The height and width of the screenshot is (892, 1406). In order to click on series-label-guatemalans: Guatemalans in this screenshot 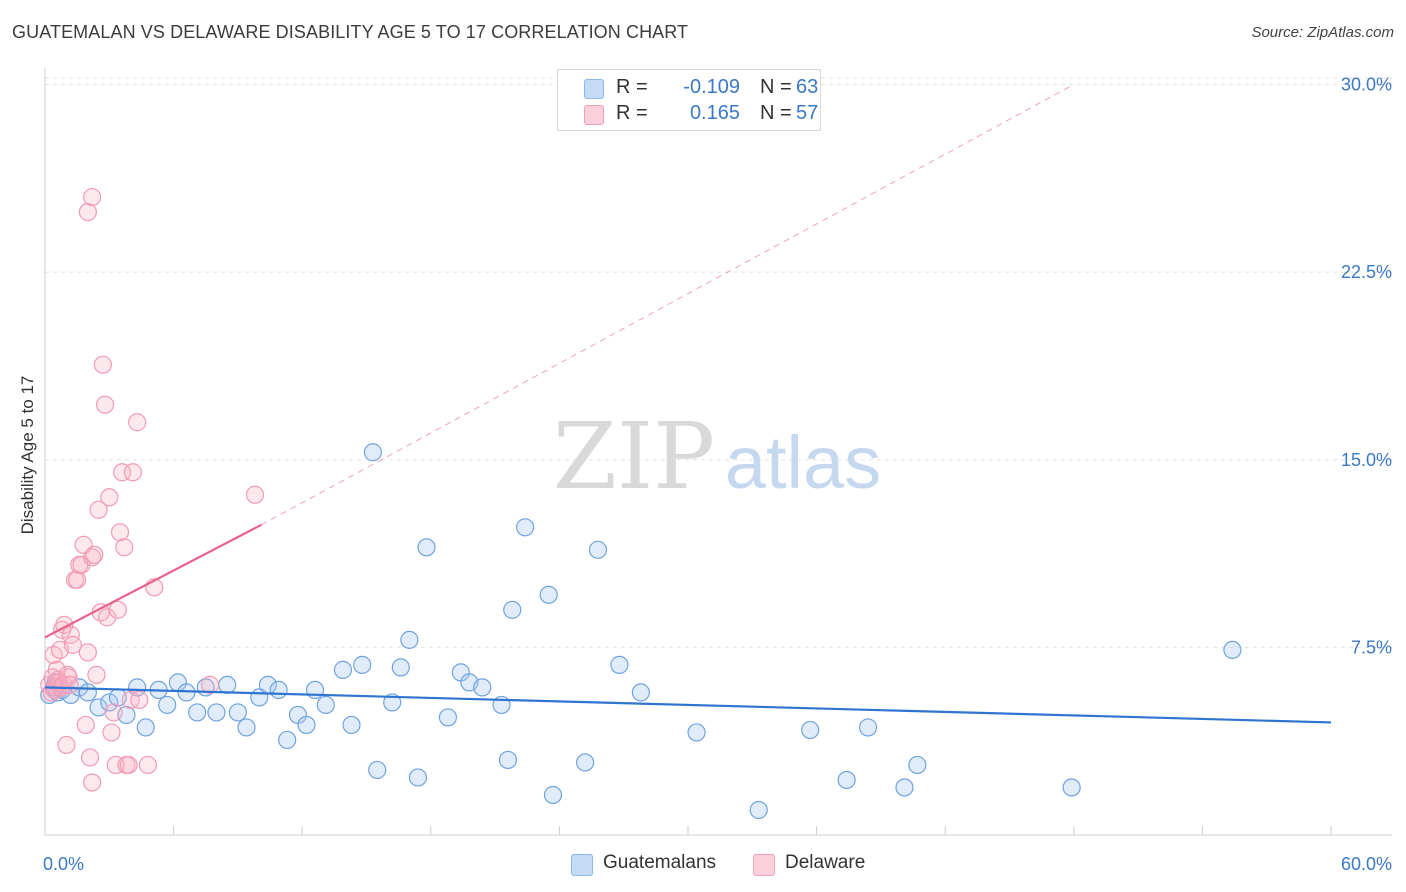, I will do `click(660, 862)`.